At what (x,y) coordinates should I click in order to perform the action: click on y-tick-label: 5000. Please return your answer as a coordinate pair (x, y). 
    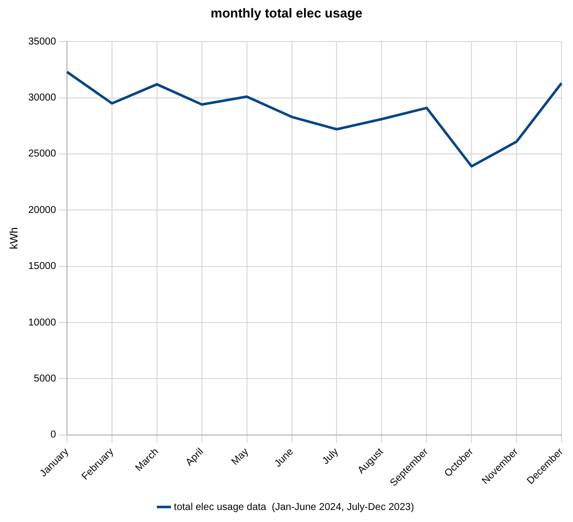
    Looking at the image, I should click on (45, 378).